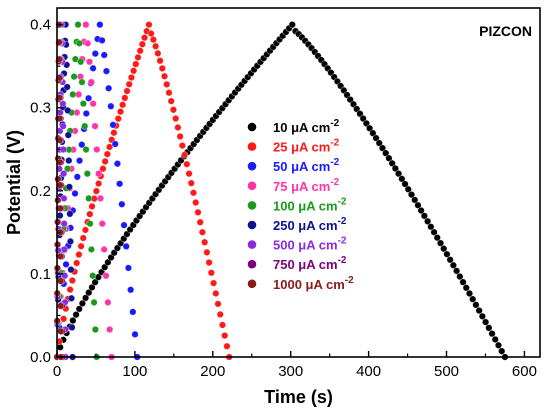 The width and height of the screenshot is (550, 412). What do you see at coordinates (306, 146) in the screenshot?
I see `legend-label: 25 μA cm-2` at bounding box center [306, 146].